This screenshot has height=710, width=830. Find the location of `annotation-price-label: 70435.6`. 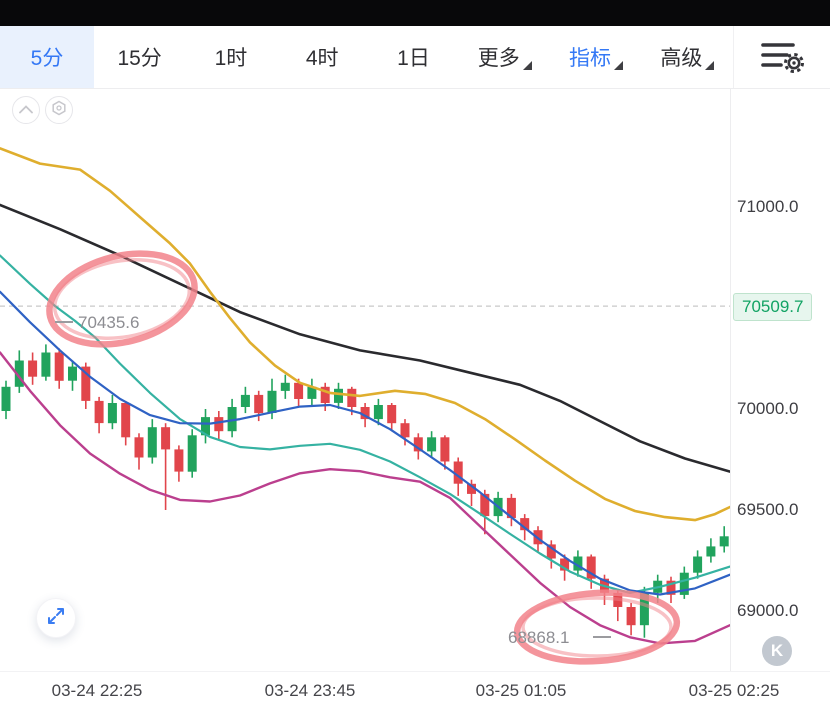

annotation-price-label: 70435.6 is located at coordinates (109, 322).